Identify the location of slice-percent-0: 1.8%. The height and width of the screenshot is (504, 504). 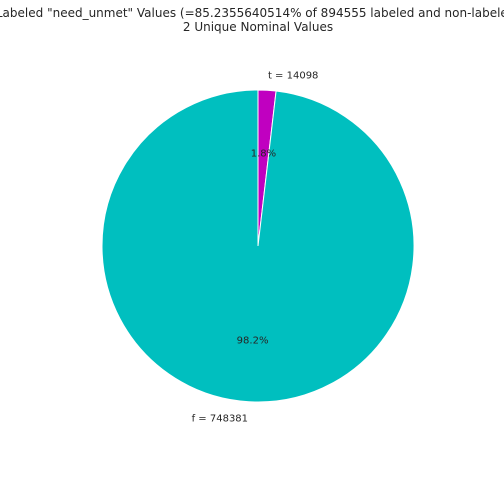
(263, 154).